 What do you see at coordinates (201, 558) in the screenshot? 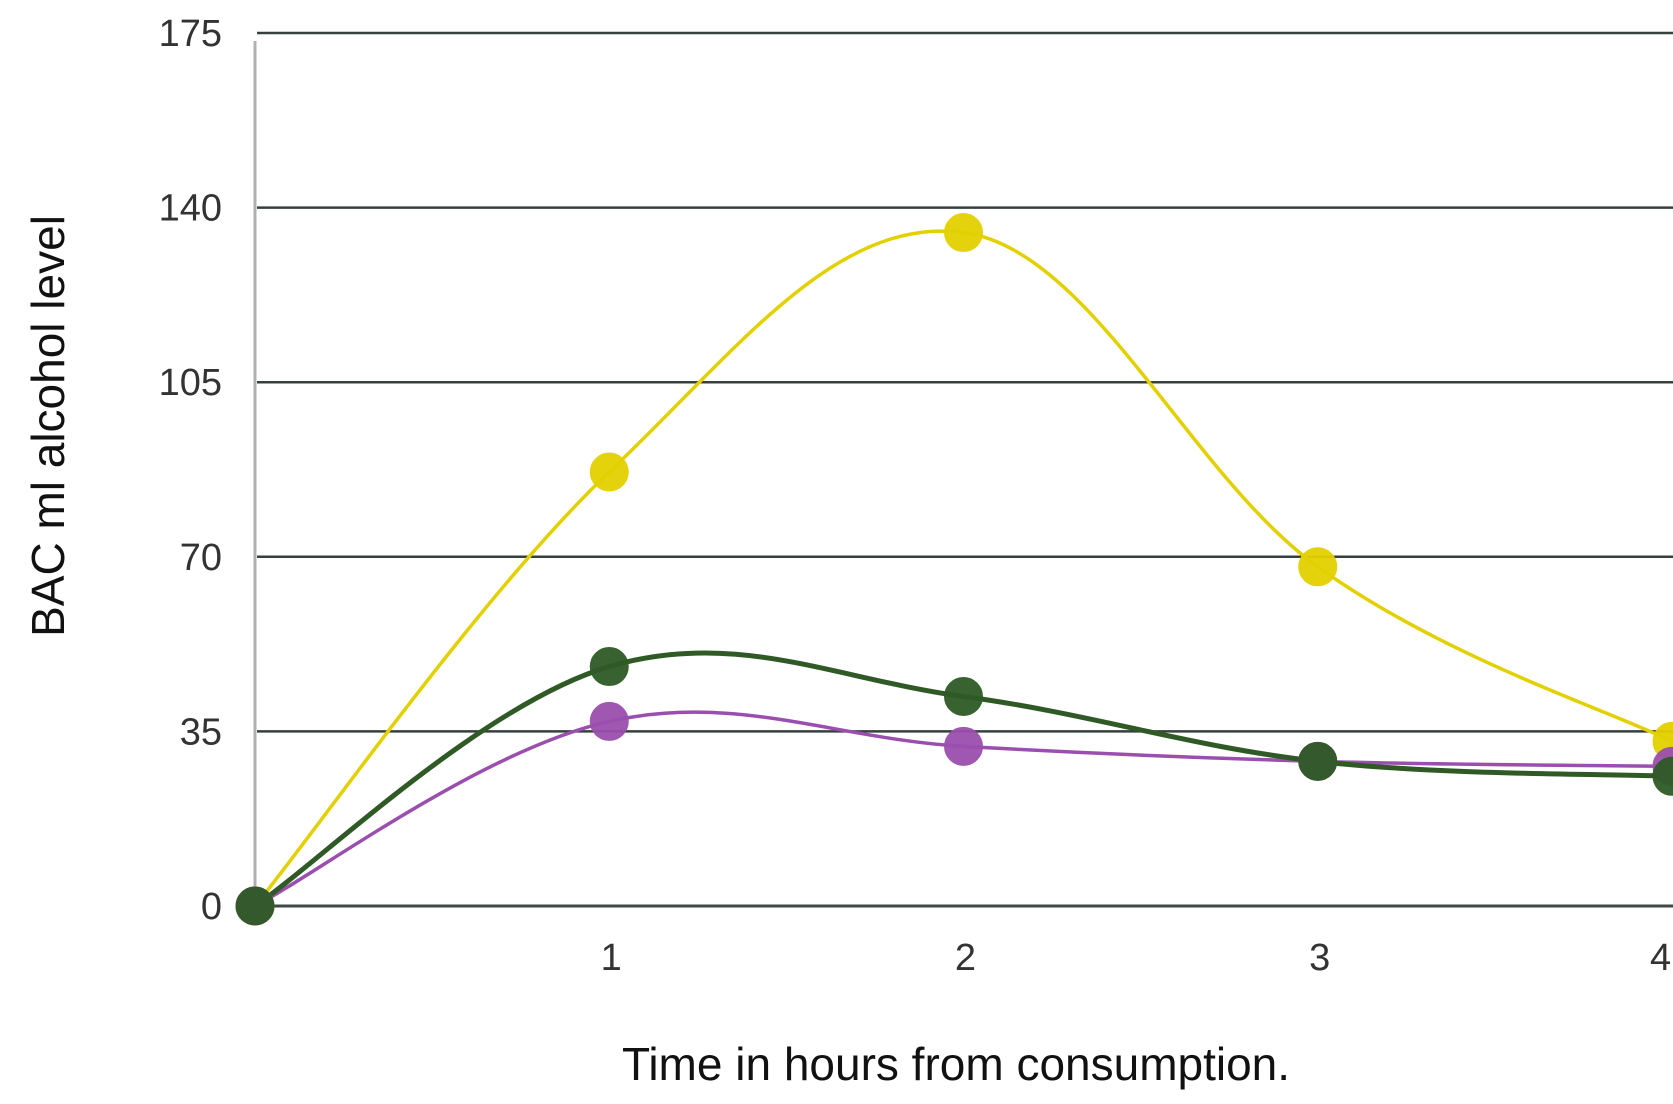
I see `y-tick-label-70: 70` at bounding box center [201, 558].